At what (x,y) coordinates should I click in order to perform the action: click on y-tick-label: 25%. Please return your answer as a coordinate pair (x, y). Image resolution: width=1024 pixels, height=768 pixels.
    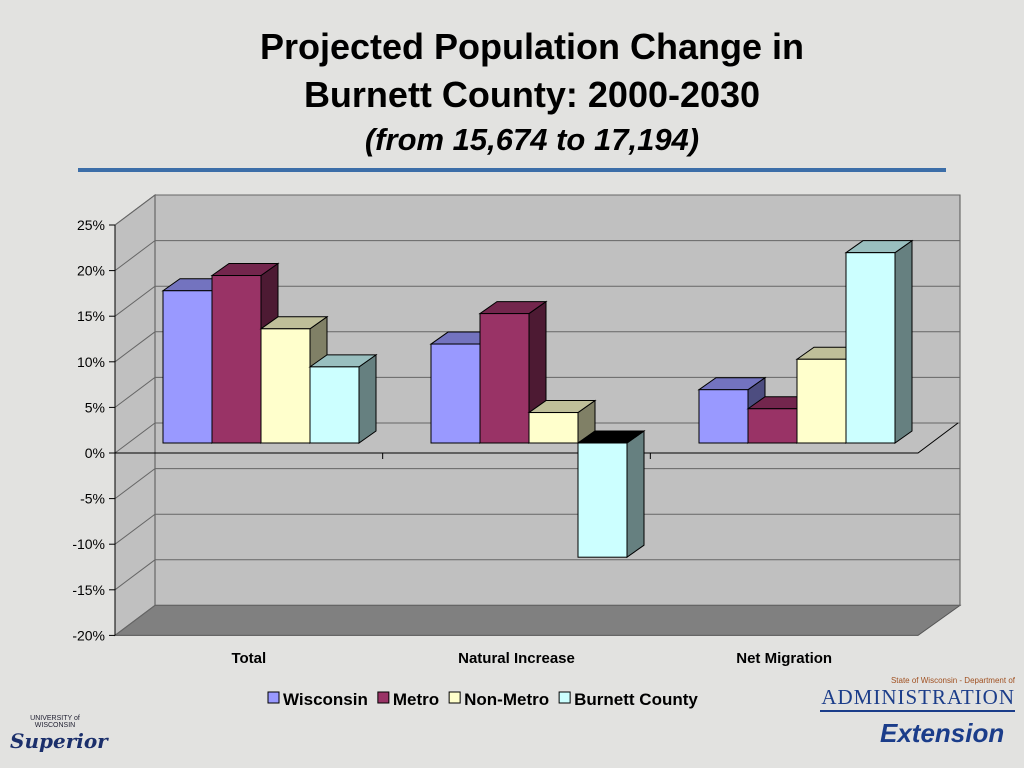
    Looking at the image, I should click on (91, 225).